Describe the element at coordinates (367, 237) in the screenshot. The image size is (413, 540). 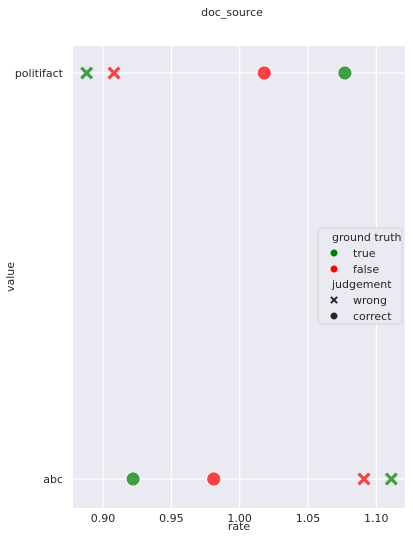
I see `legend-hue-title: ground truth` at that location.